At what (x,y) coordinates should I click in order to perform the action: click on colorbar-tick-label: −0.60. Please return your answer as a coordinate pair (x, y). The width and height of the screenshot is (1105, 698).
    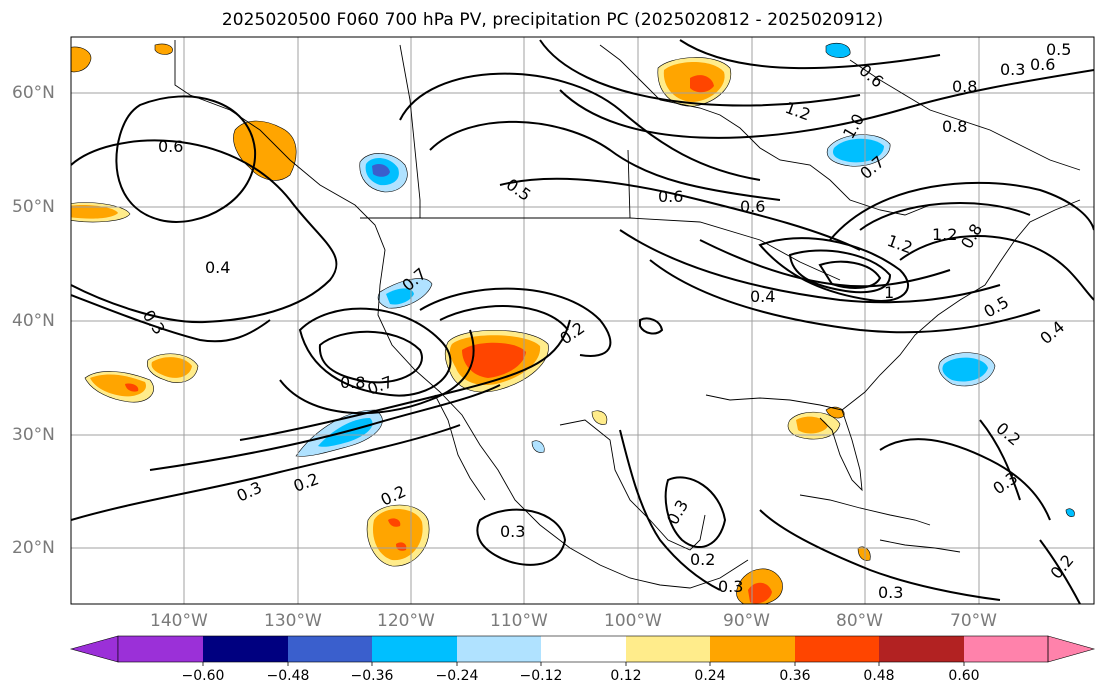
    Looking at the image, I should click on (203, 676).